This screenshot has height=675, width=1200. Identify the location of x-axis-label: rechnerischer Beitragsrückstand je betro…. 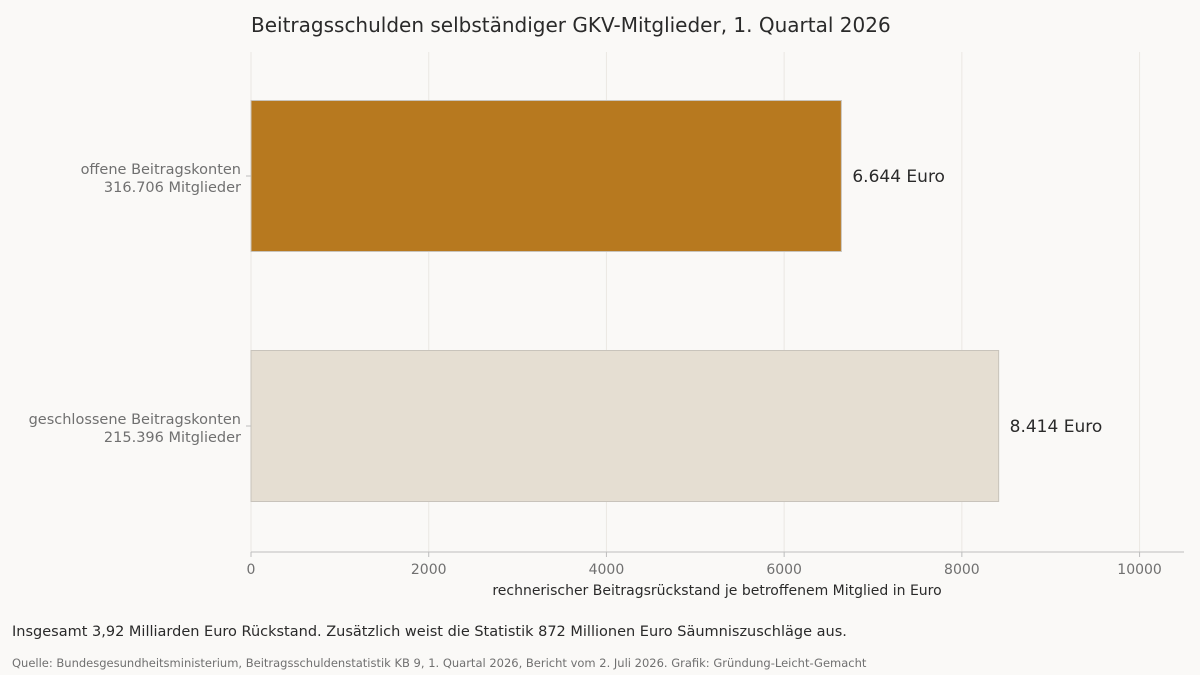
(716, 591).